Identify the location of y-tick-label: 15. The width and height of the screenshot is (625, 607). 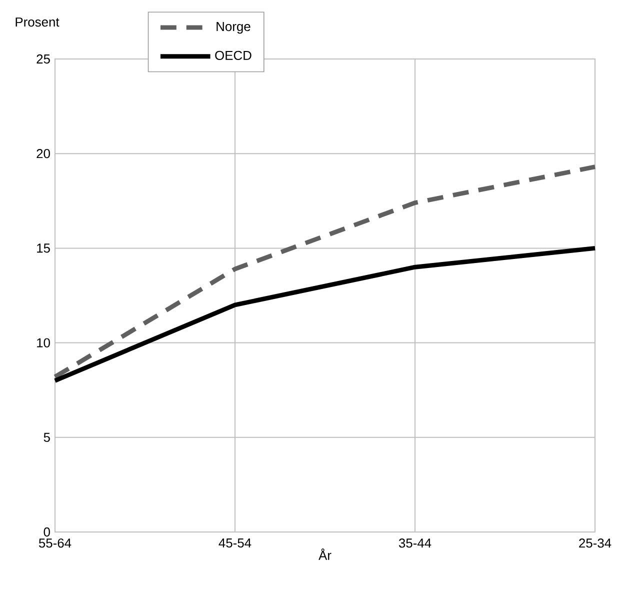
(43, 248).